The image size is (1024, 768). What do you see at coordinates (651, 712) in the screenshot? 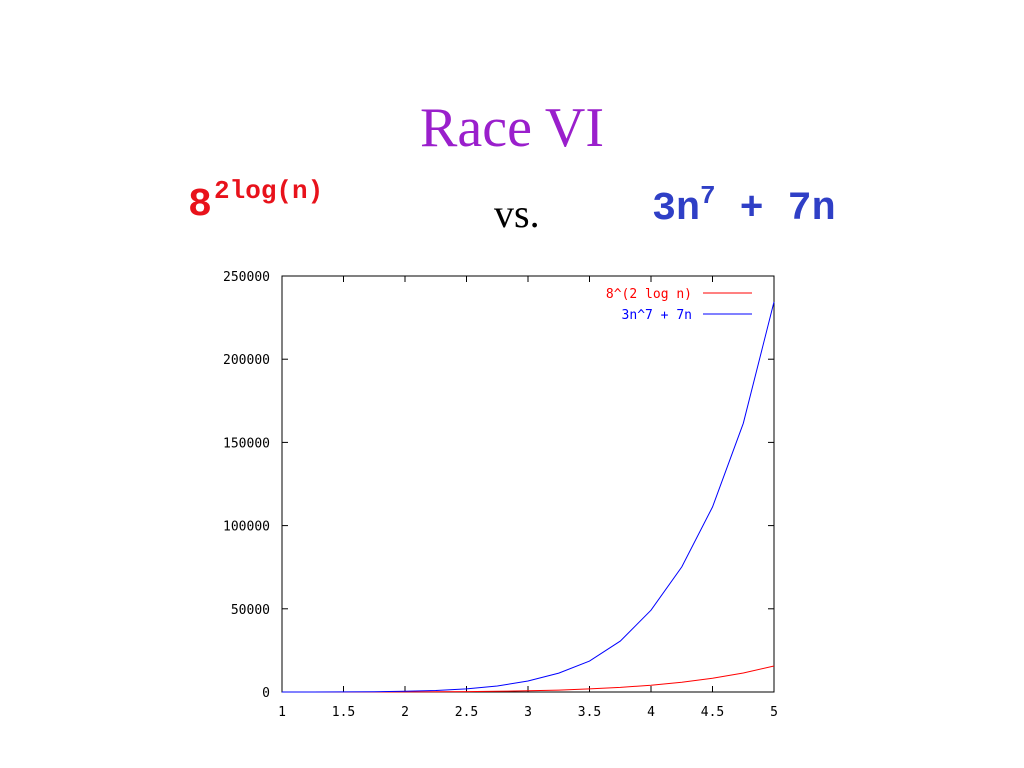
I see `x-tick-label: 4` at bounding box center [651, 712].